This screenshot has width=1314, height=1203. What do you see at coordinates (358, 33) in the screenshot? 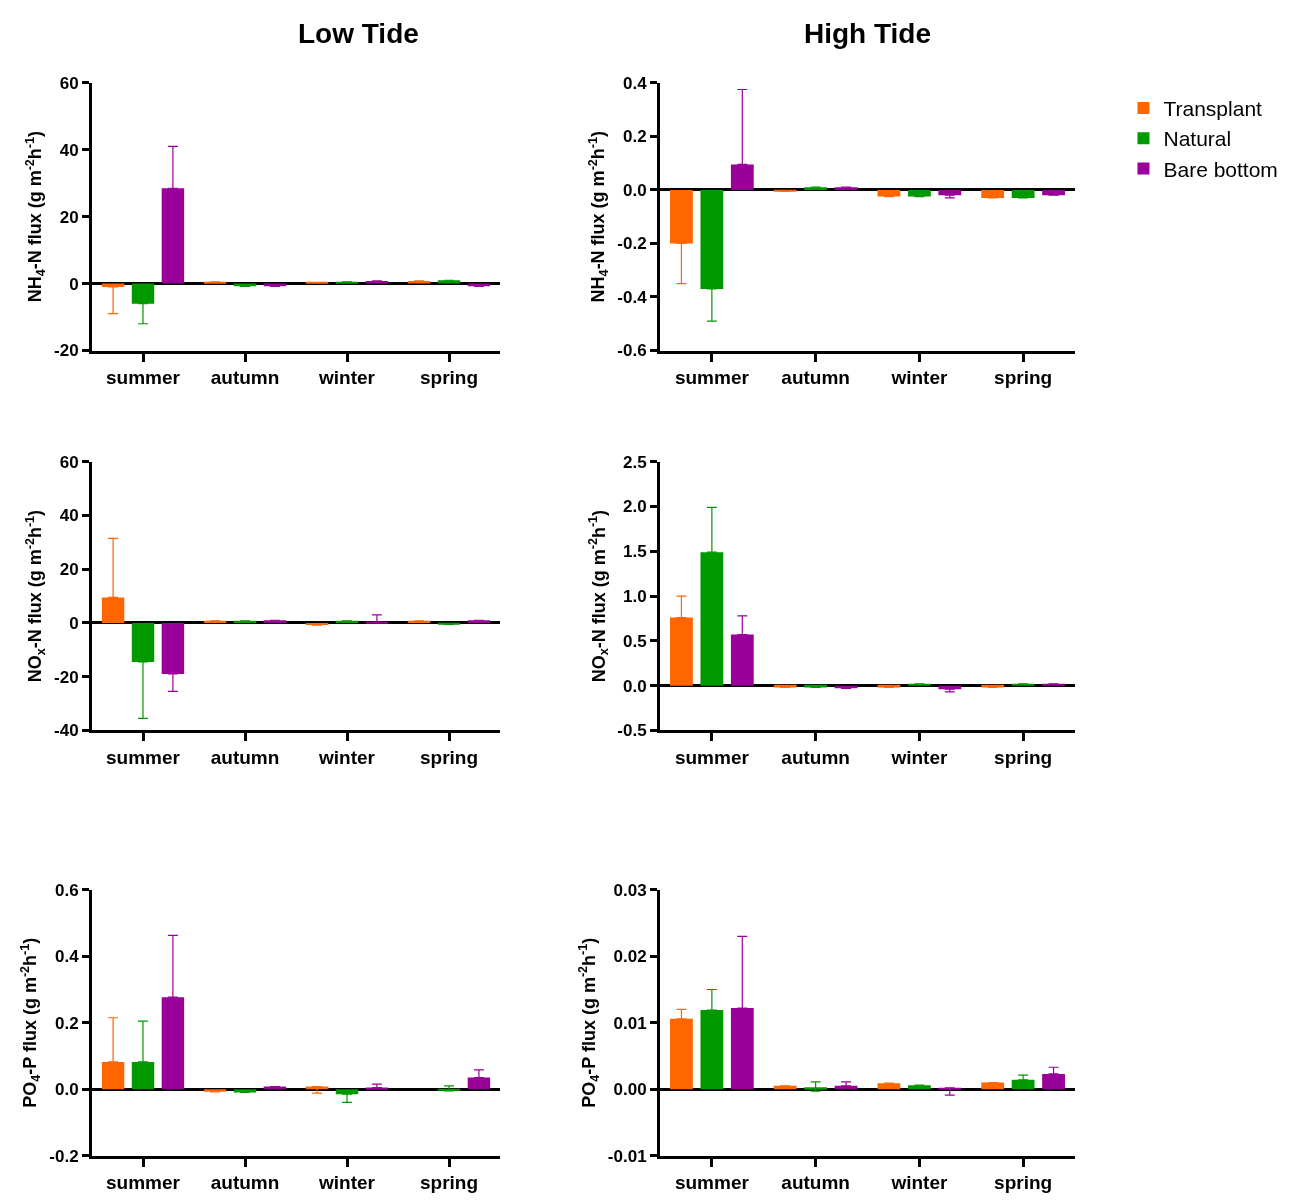
I see `chart-title: Low Tide` at bounding box center [358, 33].